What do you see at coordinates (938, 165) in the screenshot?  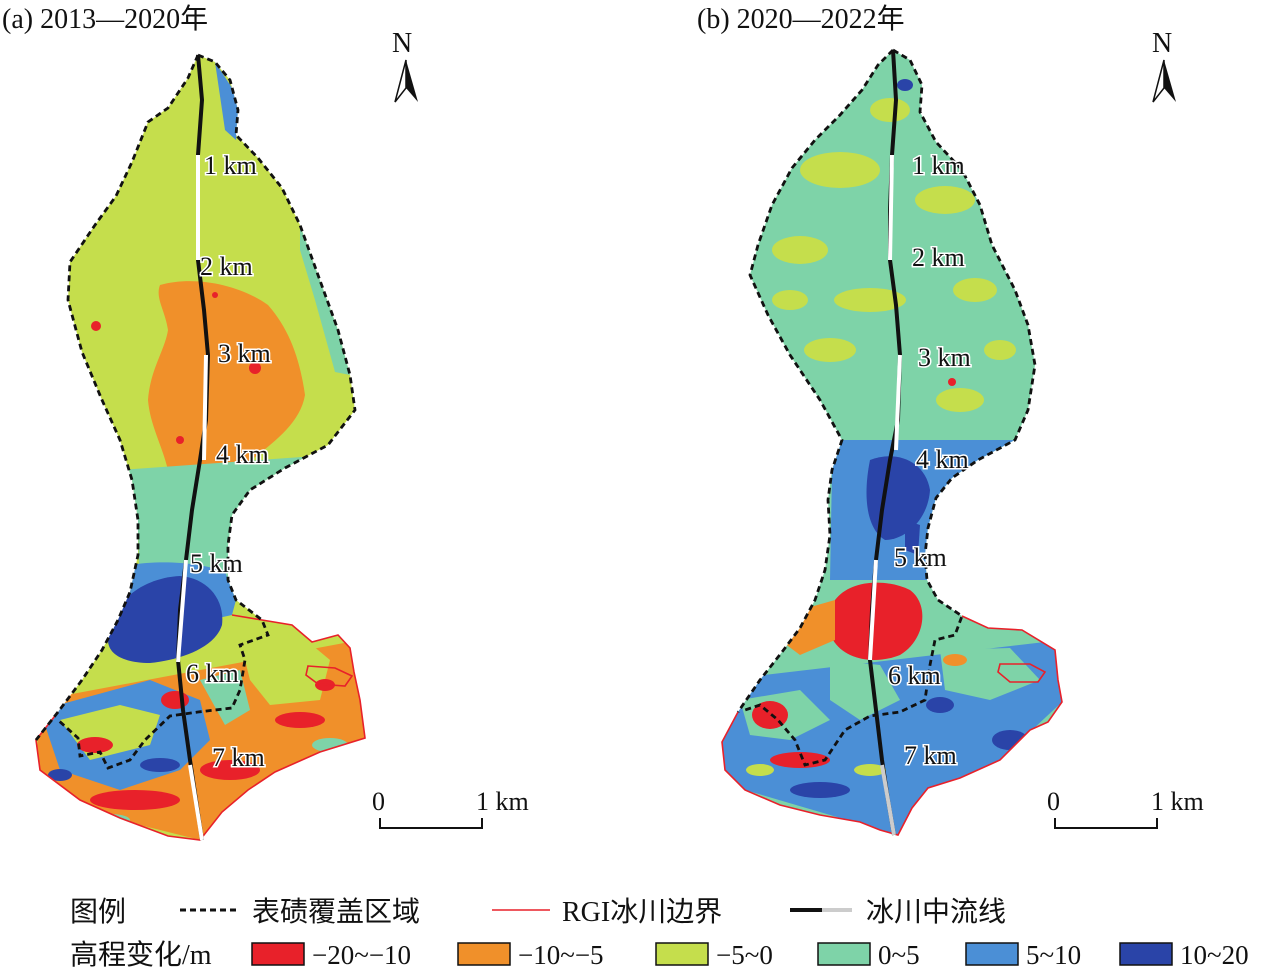 I see `dist-mark-b-1: 1 km` at bounding box center [938, 165].